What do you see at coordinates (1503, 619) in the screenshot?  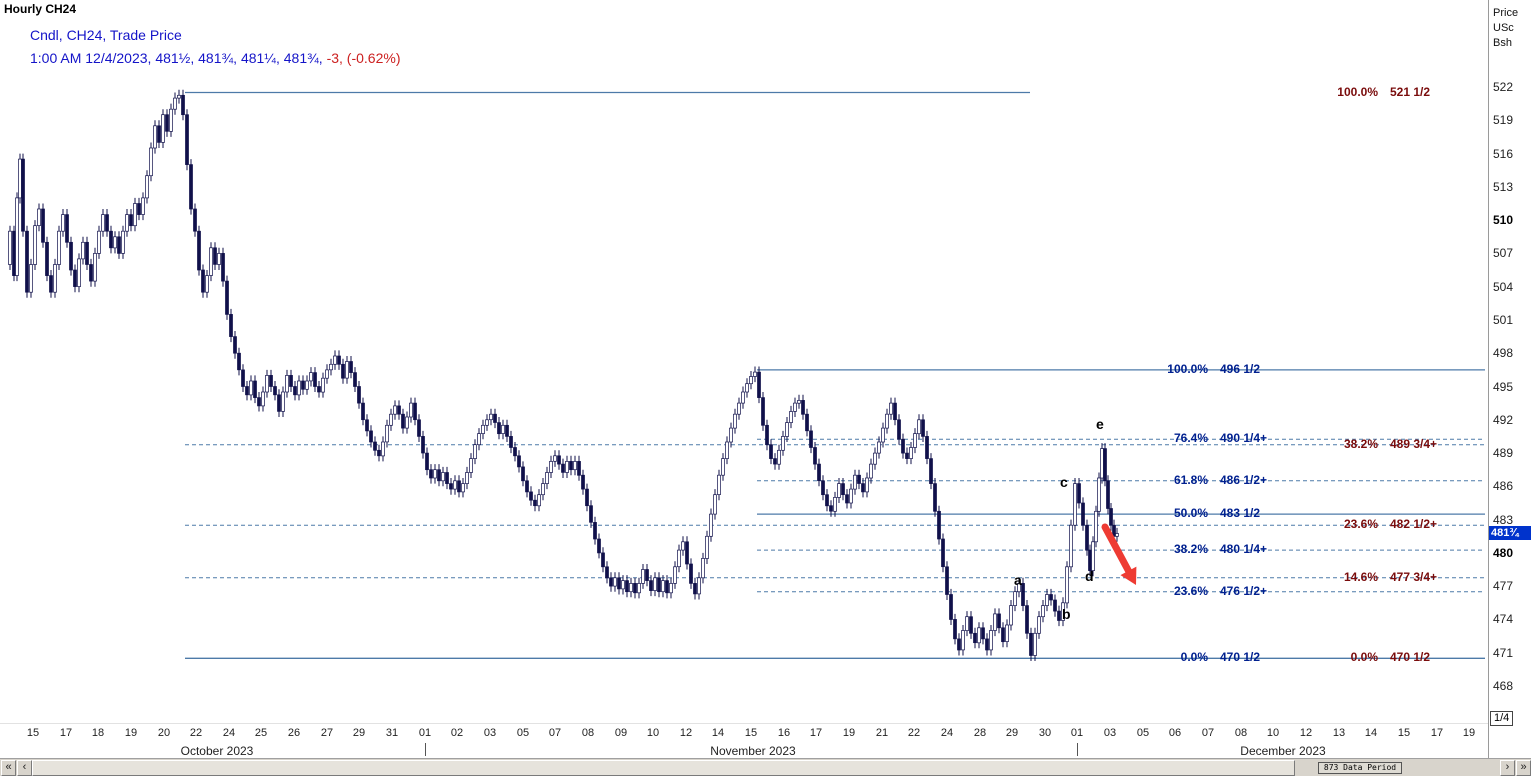 I see `price-axis-label: 474` at bounding box center [1503, 619].